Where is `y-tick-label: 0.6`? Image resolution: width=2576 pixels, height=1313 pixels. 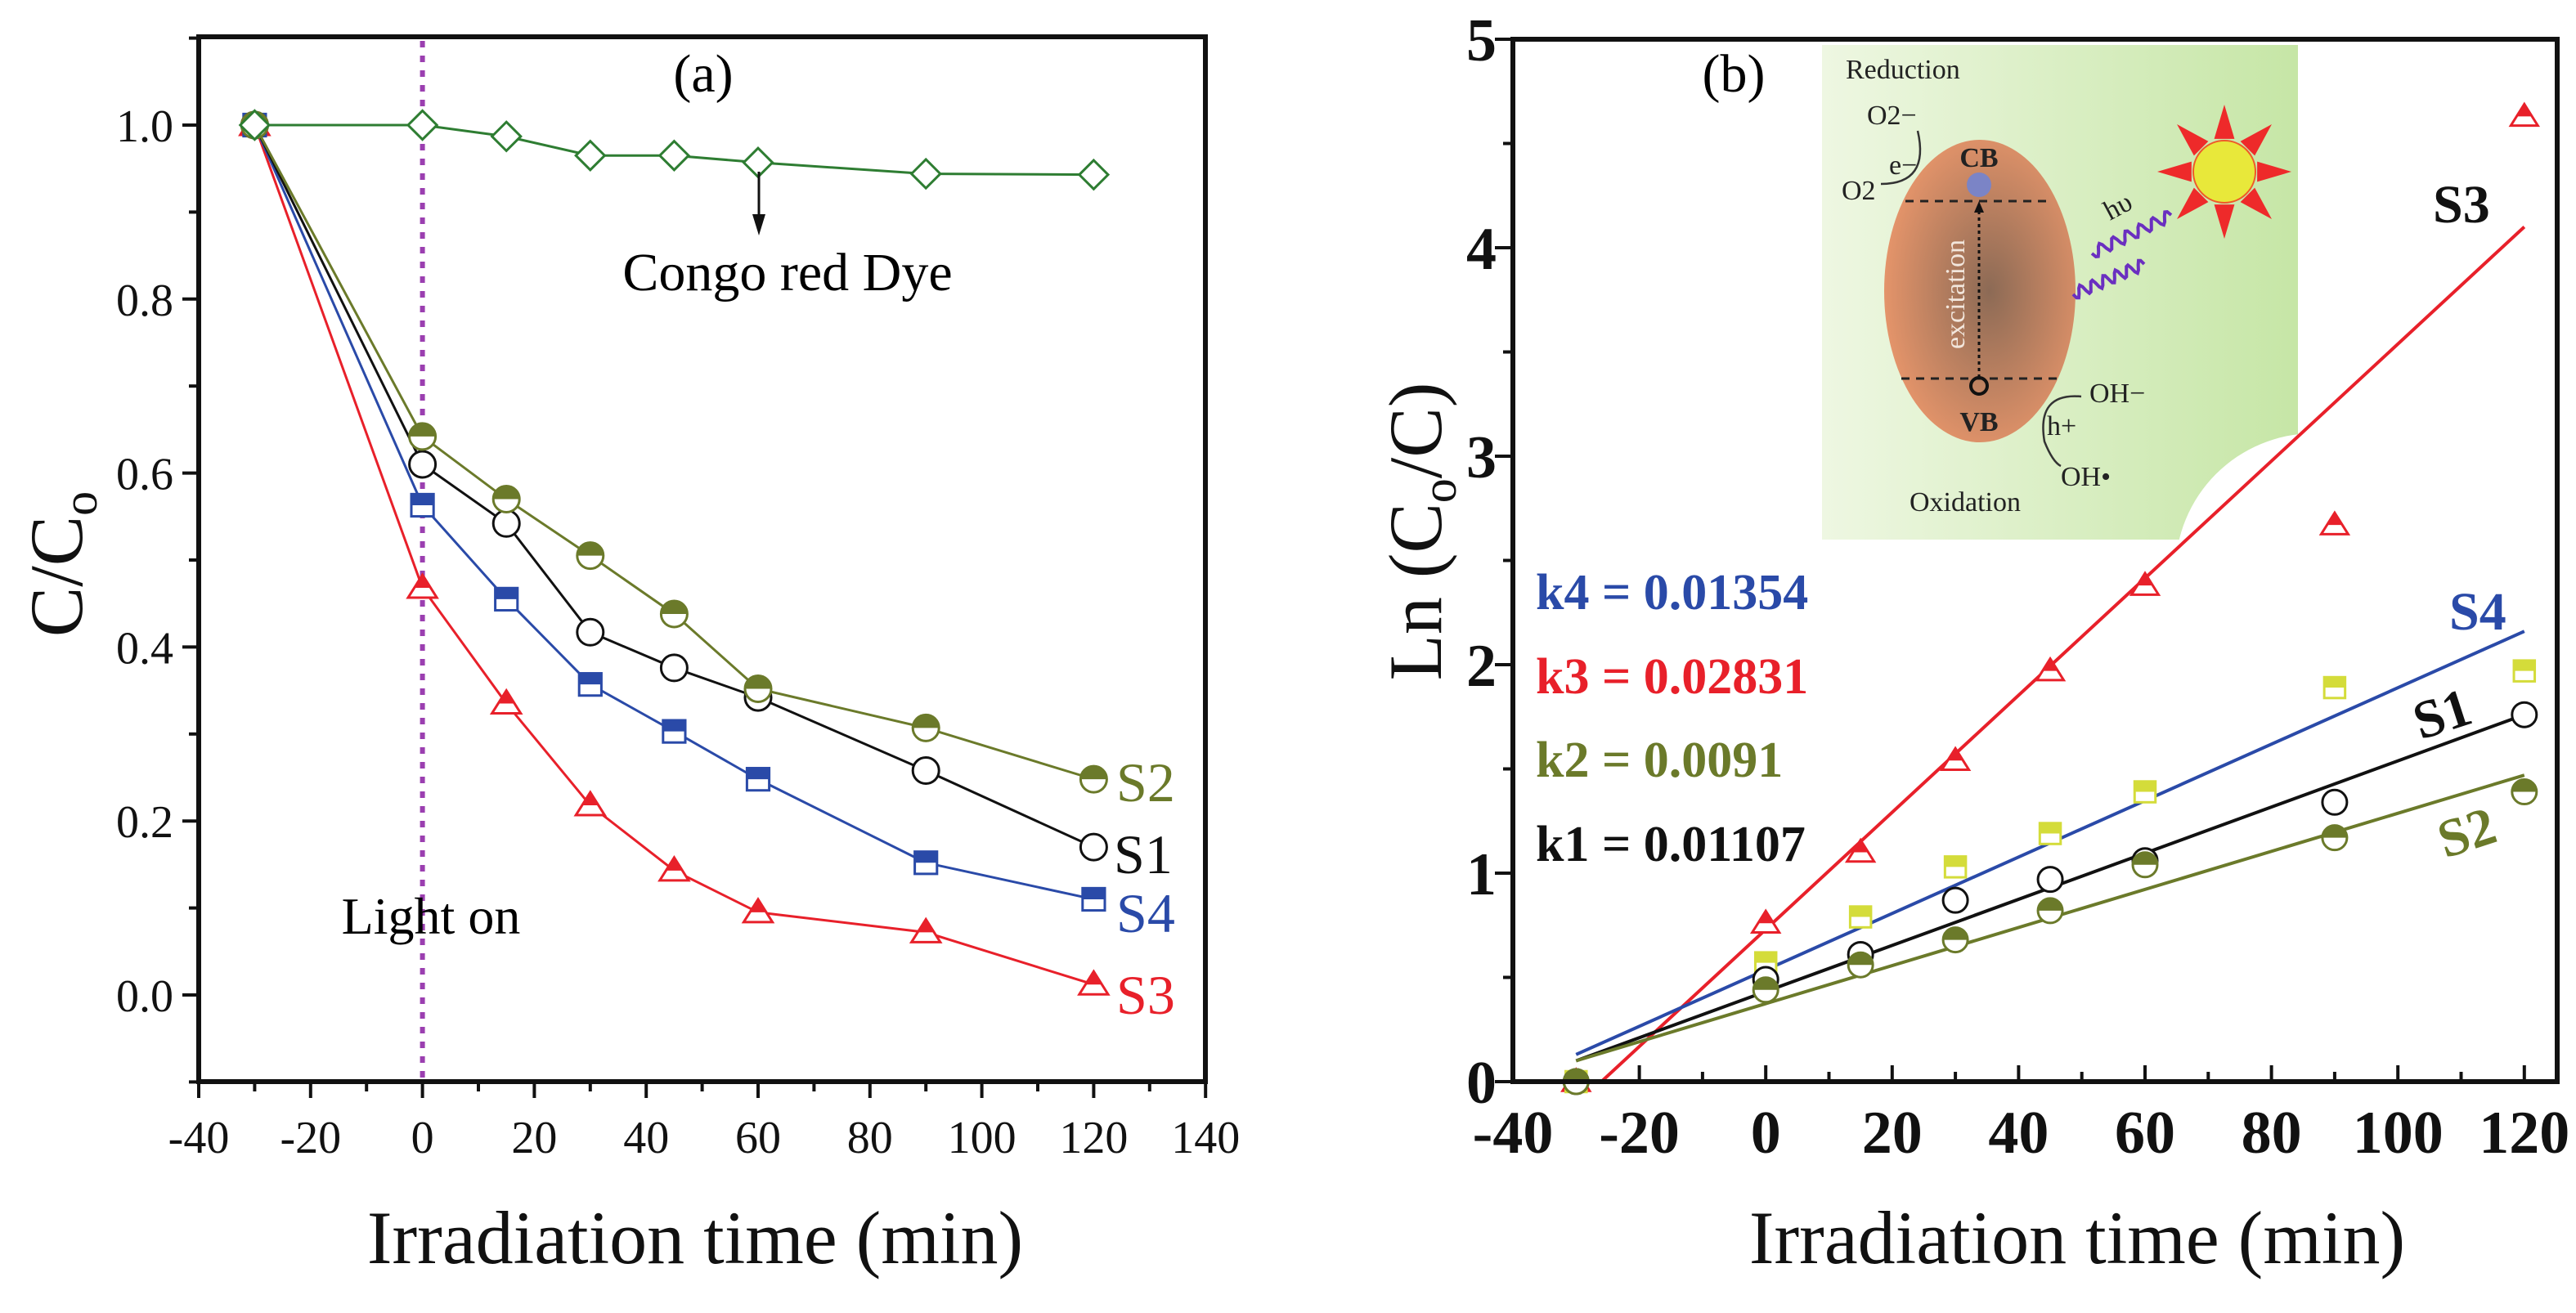 y-tick-label: 0.6 is located at coordinates (144, 475).